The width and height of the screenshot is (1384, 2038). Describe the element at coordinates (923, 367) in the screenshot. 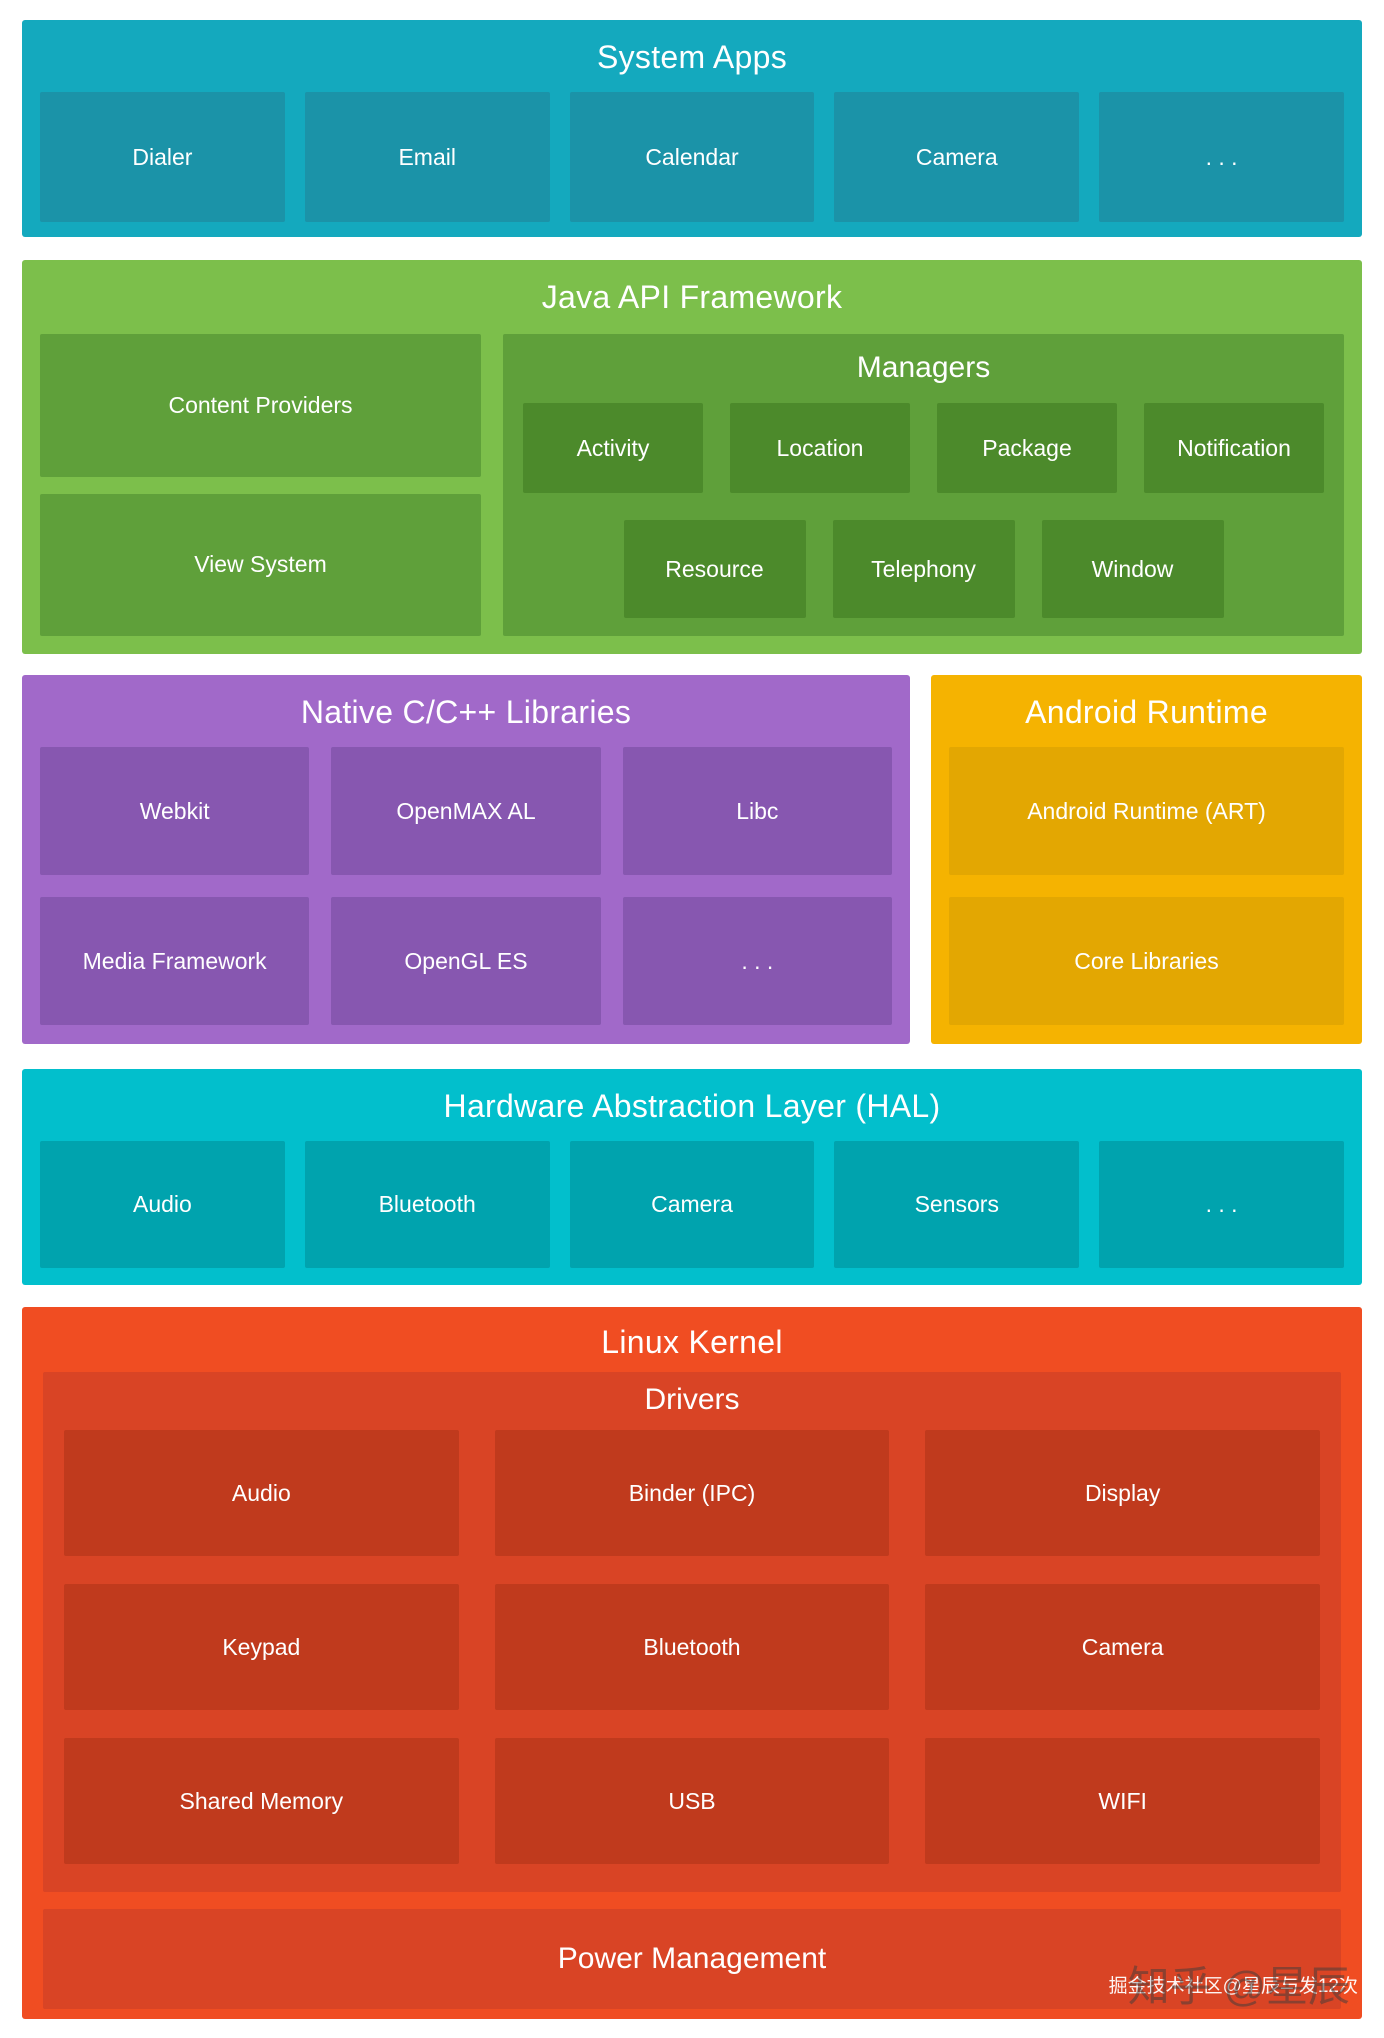

I see `title-managers: Managers` at that location.